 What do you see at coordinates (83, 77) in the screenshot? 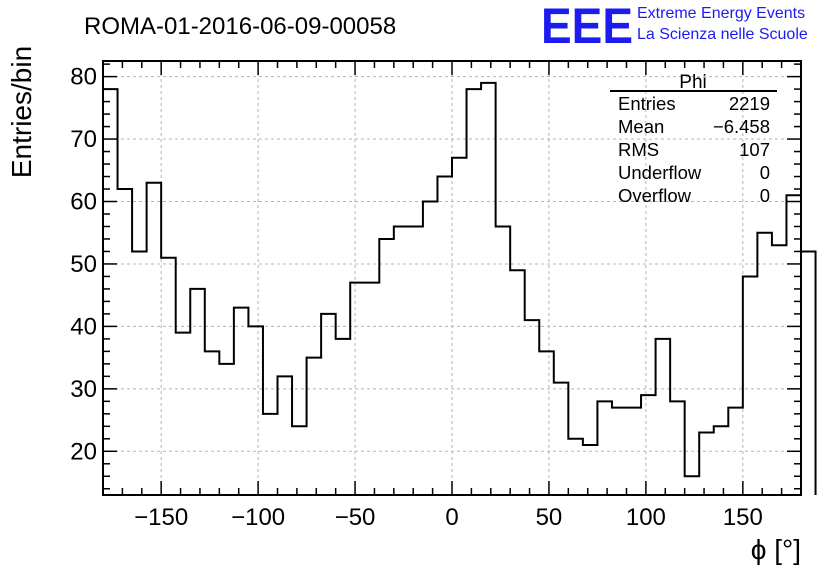
I see `y-tick-label-6: 80` at bounding box center [83, 77].